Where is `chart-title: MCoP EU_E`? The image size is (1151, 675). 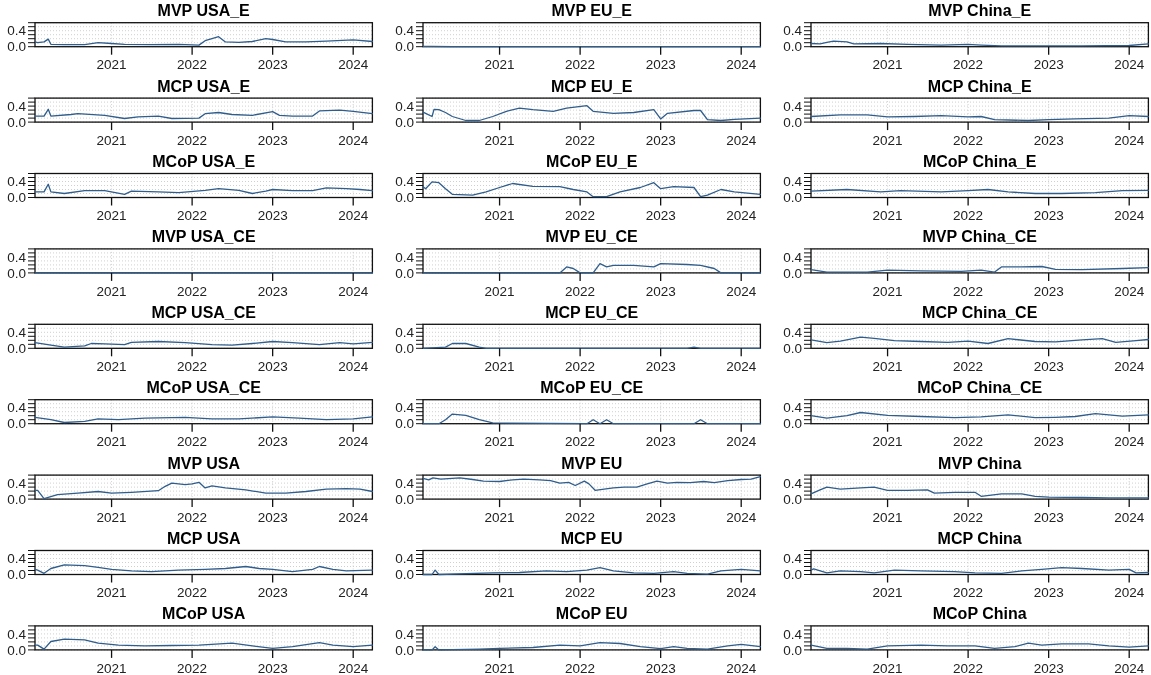 chart-title: MCoP EU_E is located at coordinates (592, 161).